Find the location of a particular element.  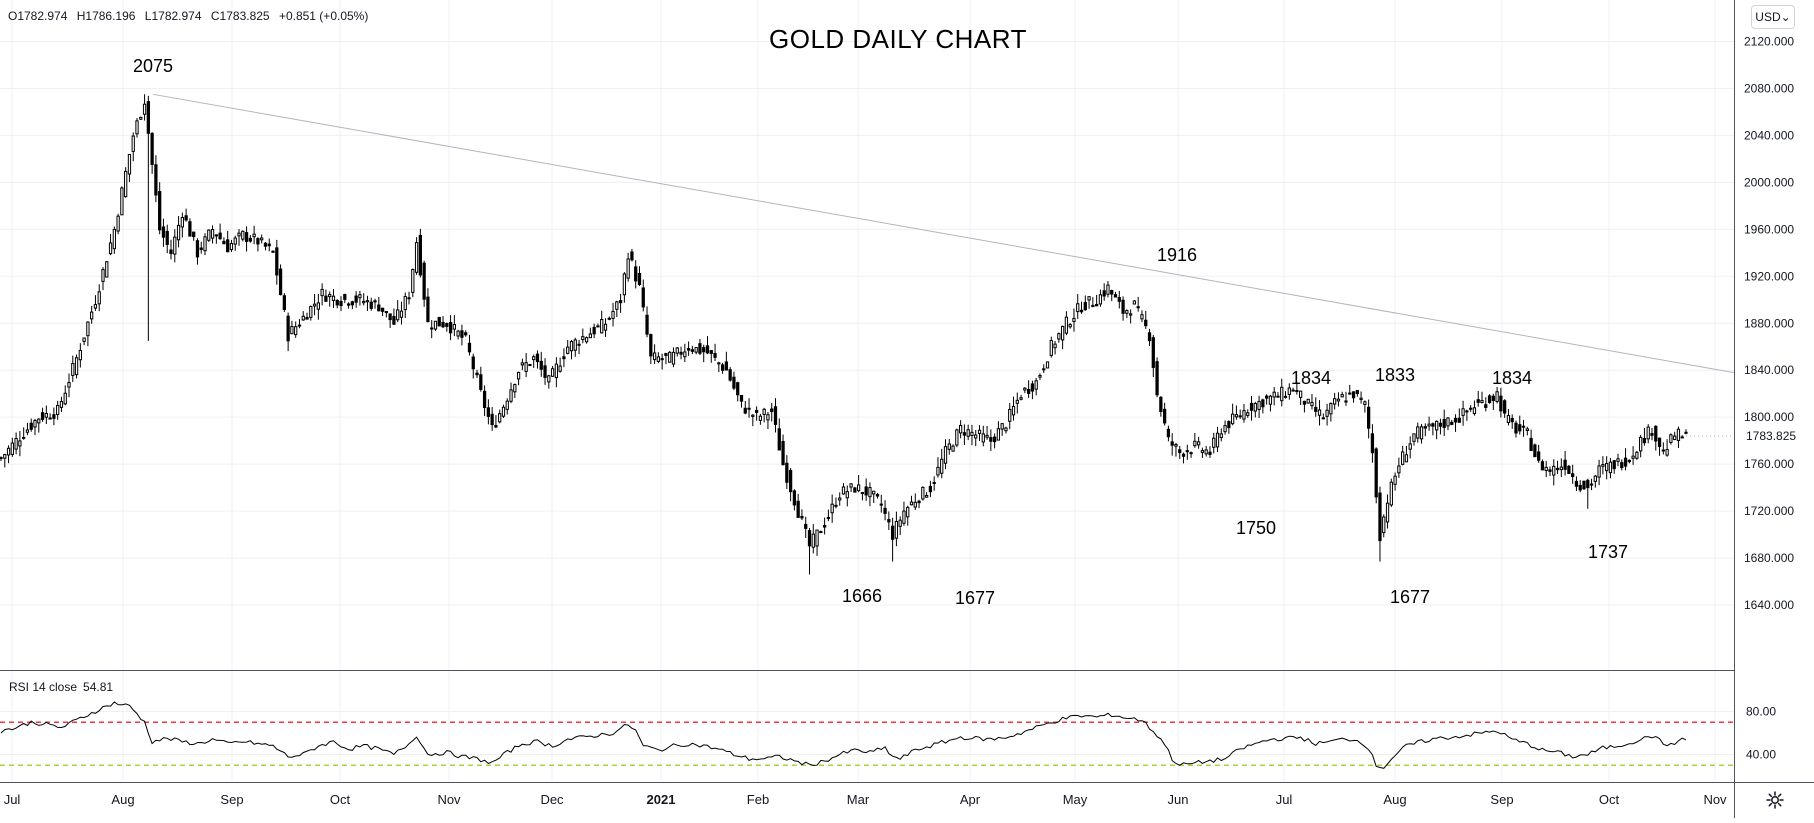

y-tick-label: 1840.000 is located at coordinates (1769, 370).